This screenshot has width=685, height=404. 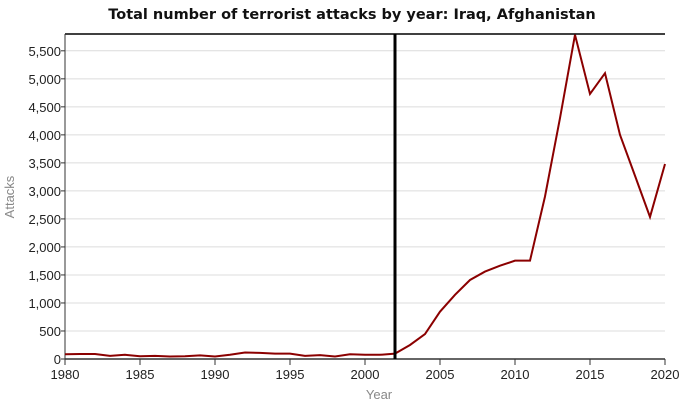 What do you see at coordinates (44, 219) in the screenshot?
I see `y-tick-label: 2,500` at bounding box center [44, 219].